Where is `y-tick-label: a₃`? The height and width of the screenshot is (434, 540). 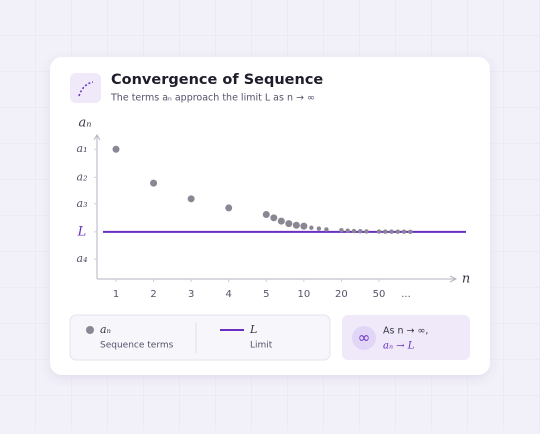
y-tick-label: a₃ is located at coordinates (82, 203).